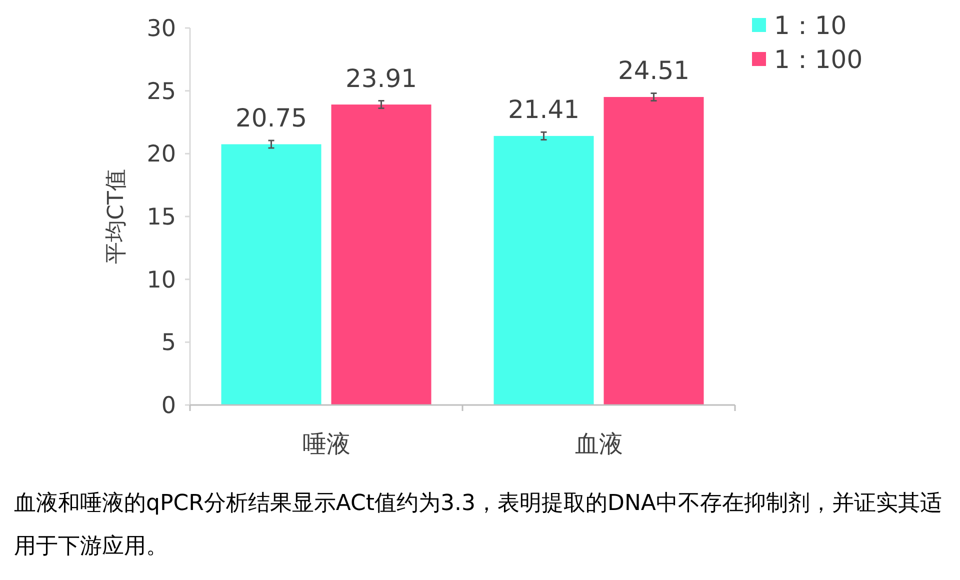 The image size is (960, 580). I want to click on y-tick-label: 10, so click(161, 280).